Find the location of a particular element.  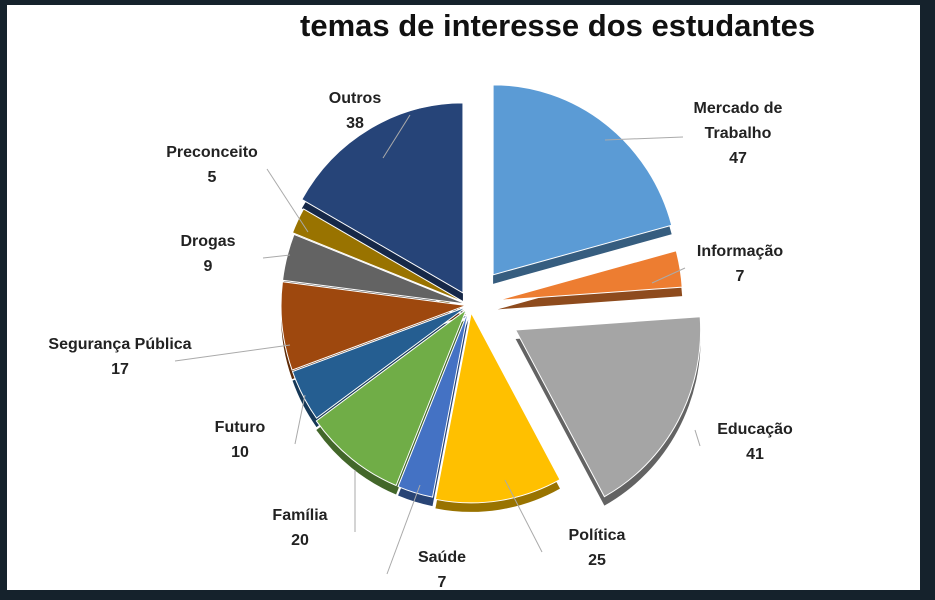

slice-value: 9 is located at coordinates (208, 266).